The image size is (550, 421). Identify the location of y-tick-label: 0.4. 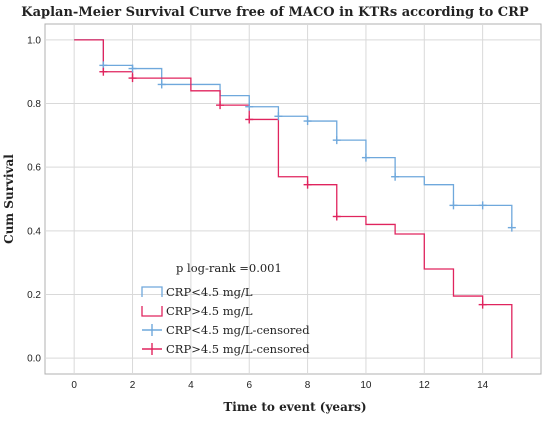
(34, 231).